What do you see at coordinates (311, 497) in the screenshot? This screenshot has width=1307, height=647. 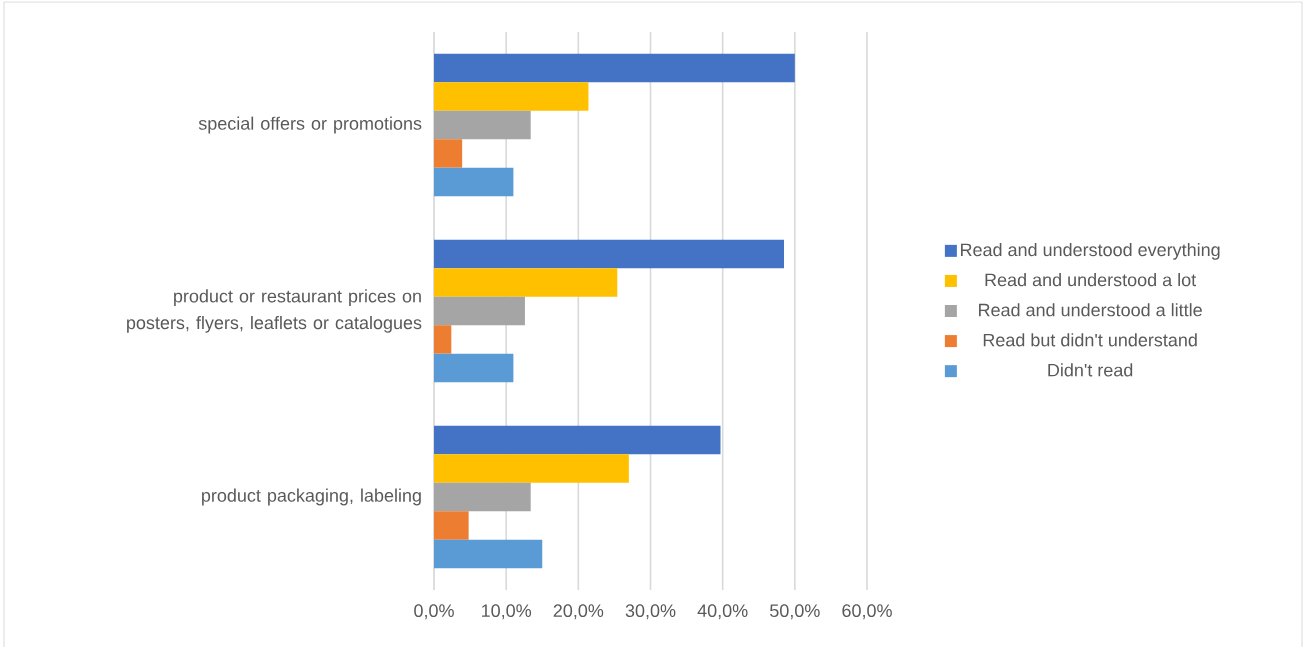 I see `y-tick-label: product packaging, labeling` at bounding box center [311, 497].